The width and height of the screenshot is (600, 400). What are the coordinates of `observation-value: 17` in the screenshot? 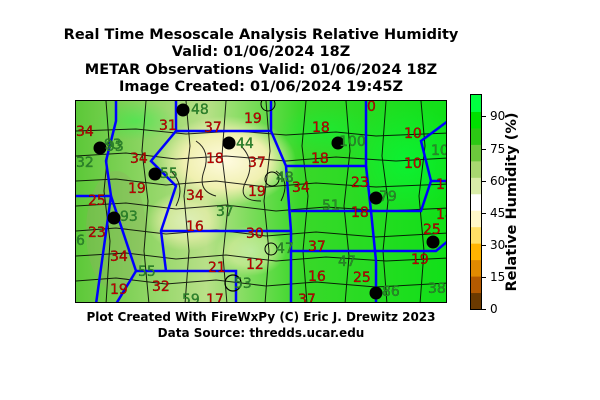 It's located at (215, 297).